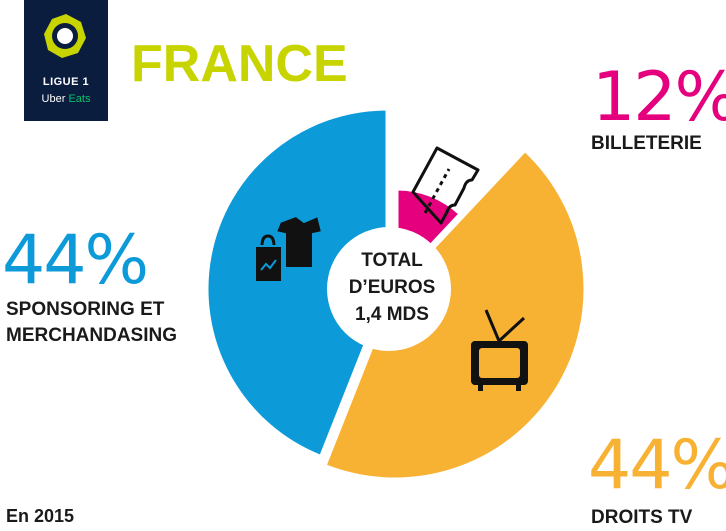 The width and height of the screenshot is (726, 531). I want to click on center-total-label: TOTAL D’EUROS 1,4 MDS, so click(392, 287).